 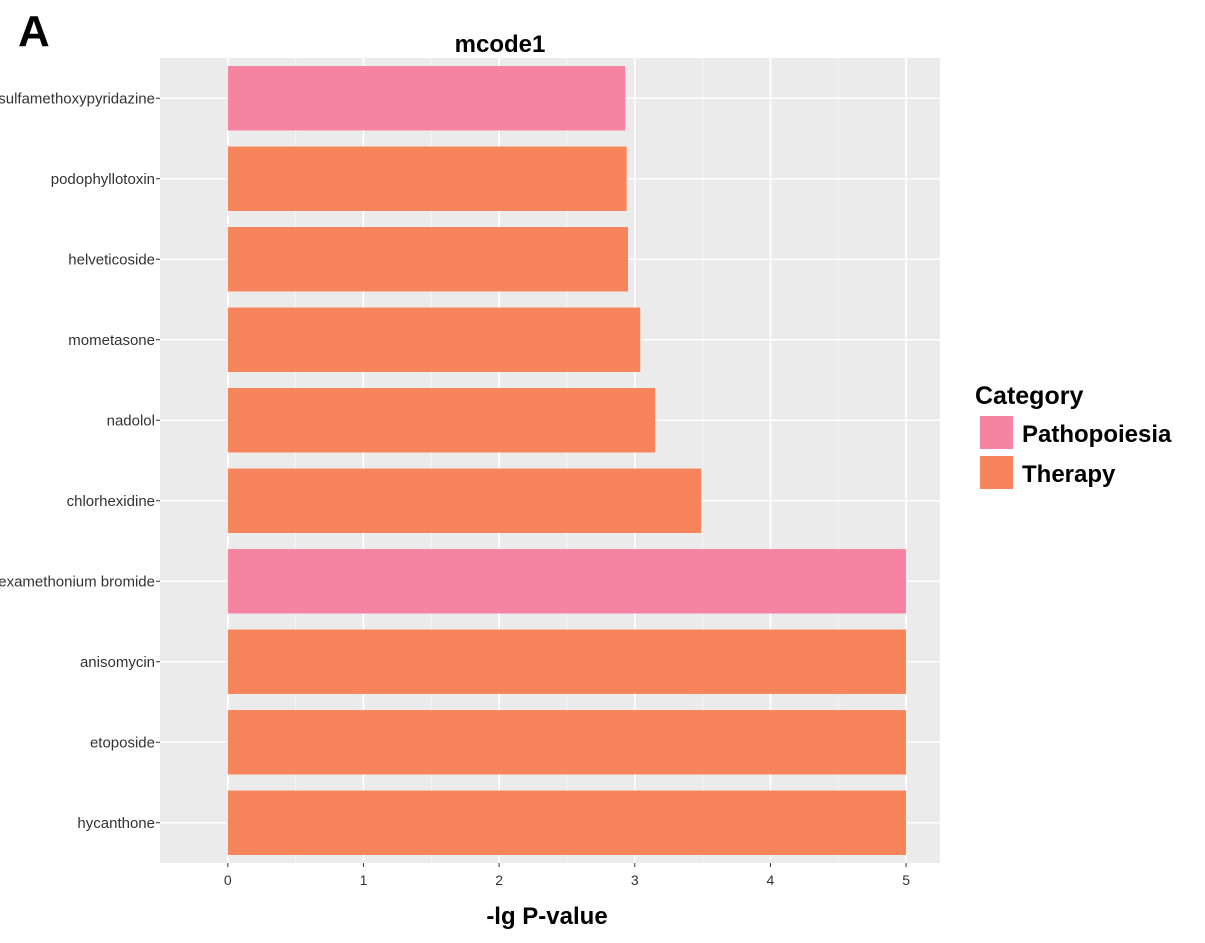 I want to click on y-tick-label: etoposide, so click(x=122, y=742).